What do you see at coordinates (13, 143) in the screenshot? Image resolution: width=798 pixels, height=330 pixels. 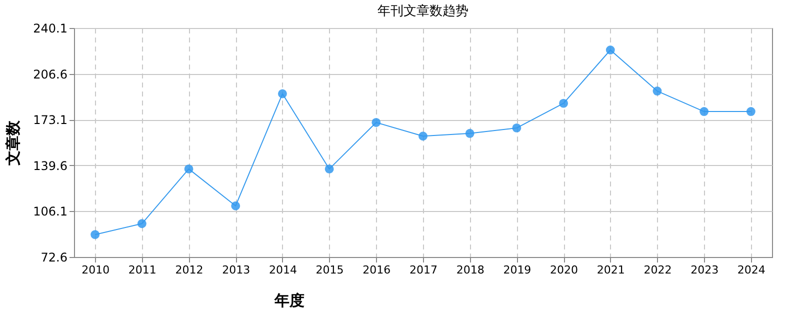 I see `y-axis-title: 文章数` at bounding box center [13, 143].